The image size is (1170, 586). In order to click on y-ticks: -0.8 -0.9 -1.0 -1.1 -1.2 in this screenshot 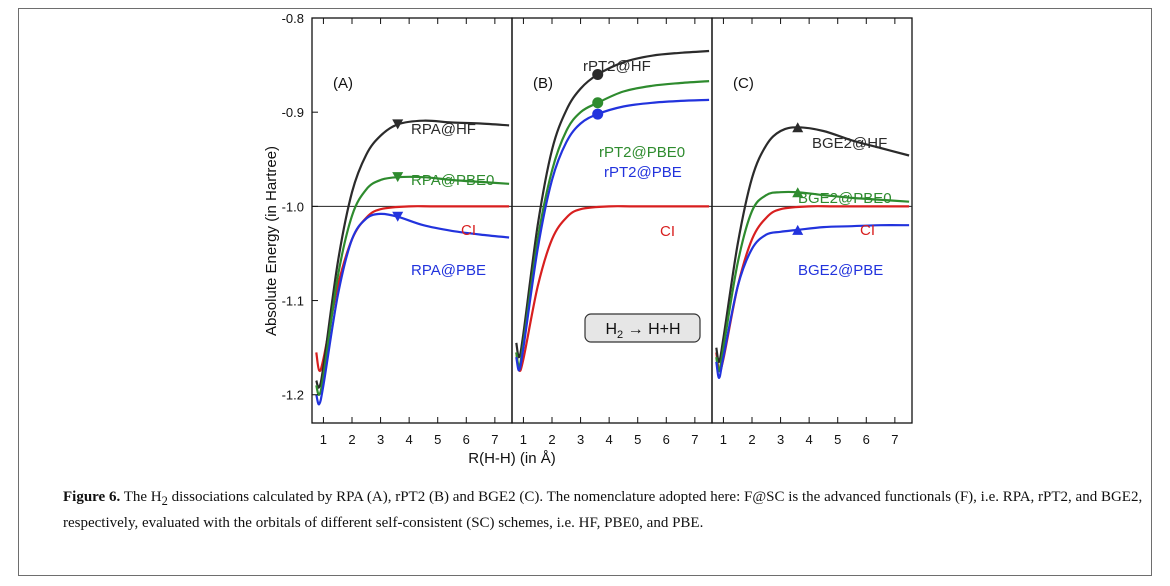, I will do `click(300, 207)`.